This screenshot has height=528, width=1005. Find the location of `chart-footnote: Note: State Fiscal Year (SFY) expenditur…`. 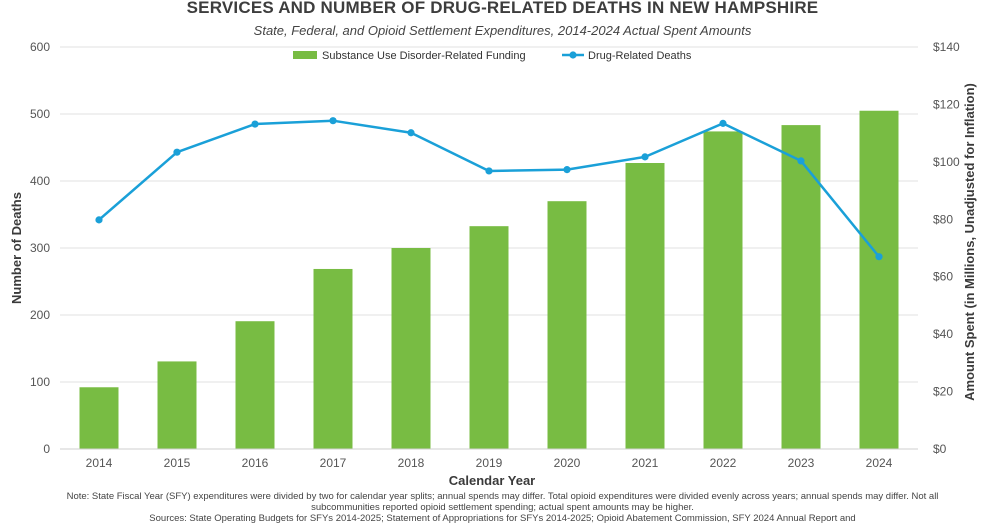

chart-footnote: Note: State Fiscal Year (SFY) expenditur… is located at coordinates (502, 507).